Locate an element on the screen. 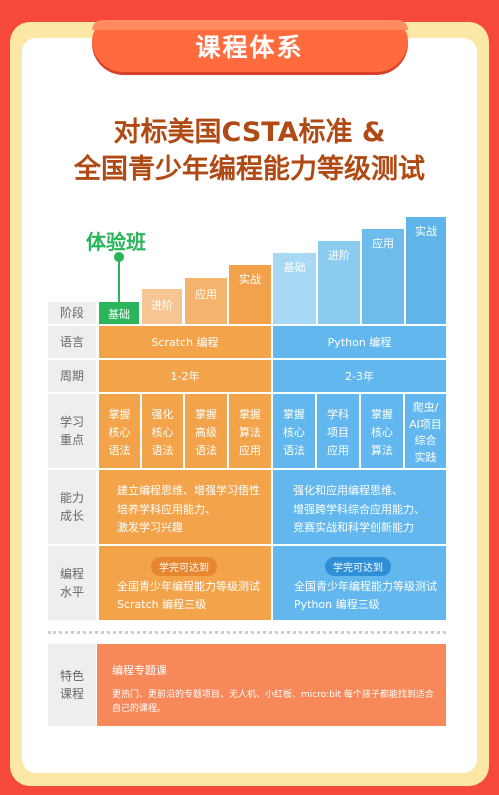 The height and width of the screenshot is (795, 499). stair-scratch-apply: 应用 is located at coordinates (206, 301).